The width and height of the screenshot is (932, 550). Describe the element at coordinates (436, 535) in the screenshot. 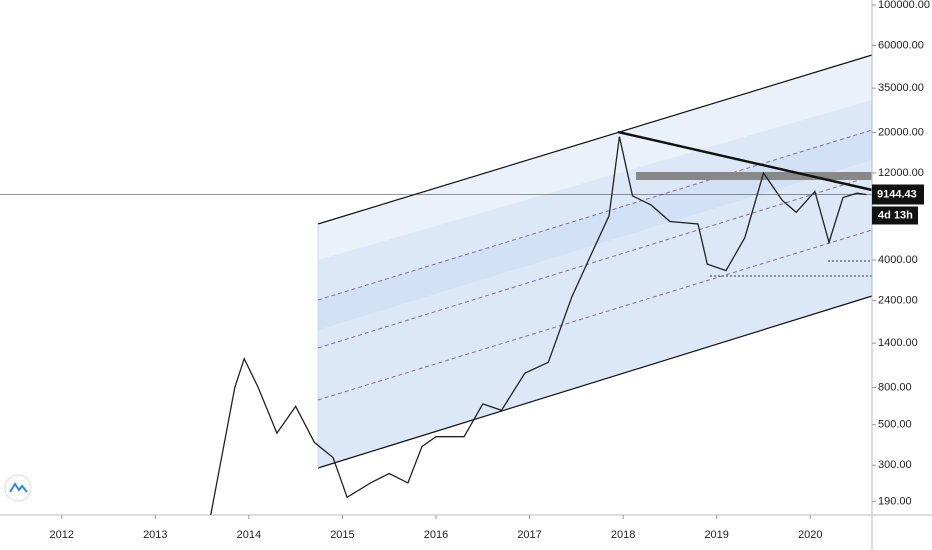

I see `x-tick-label: 2016` at that location.